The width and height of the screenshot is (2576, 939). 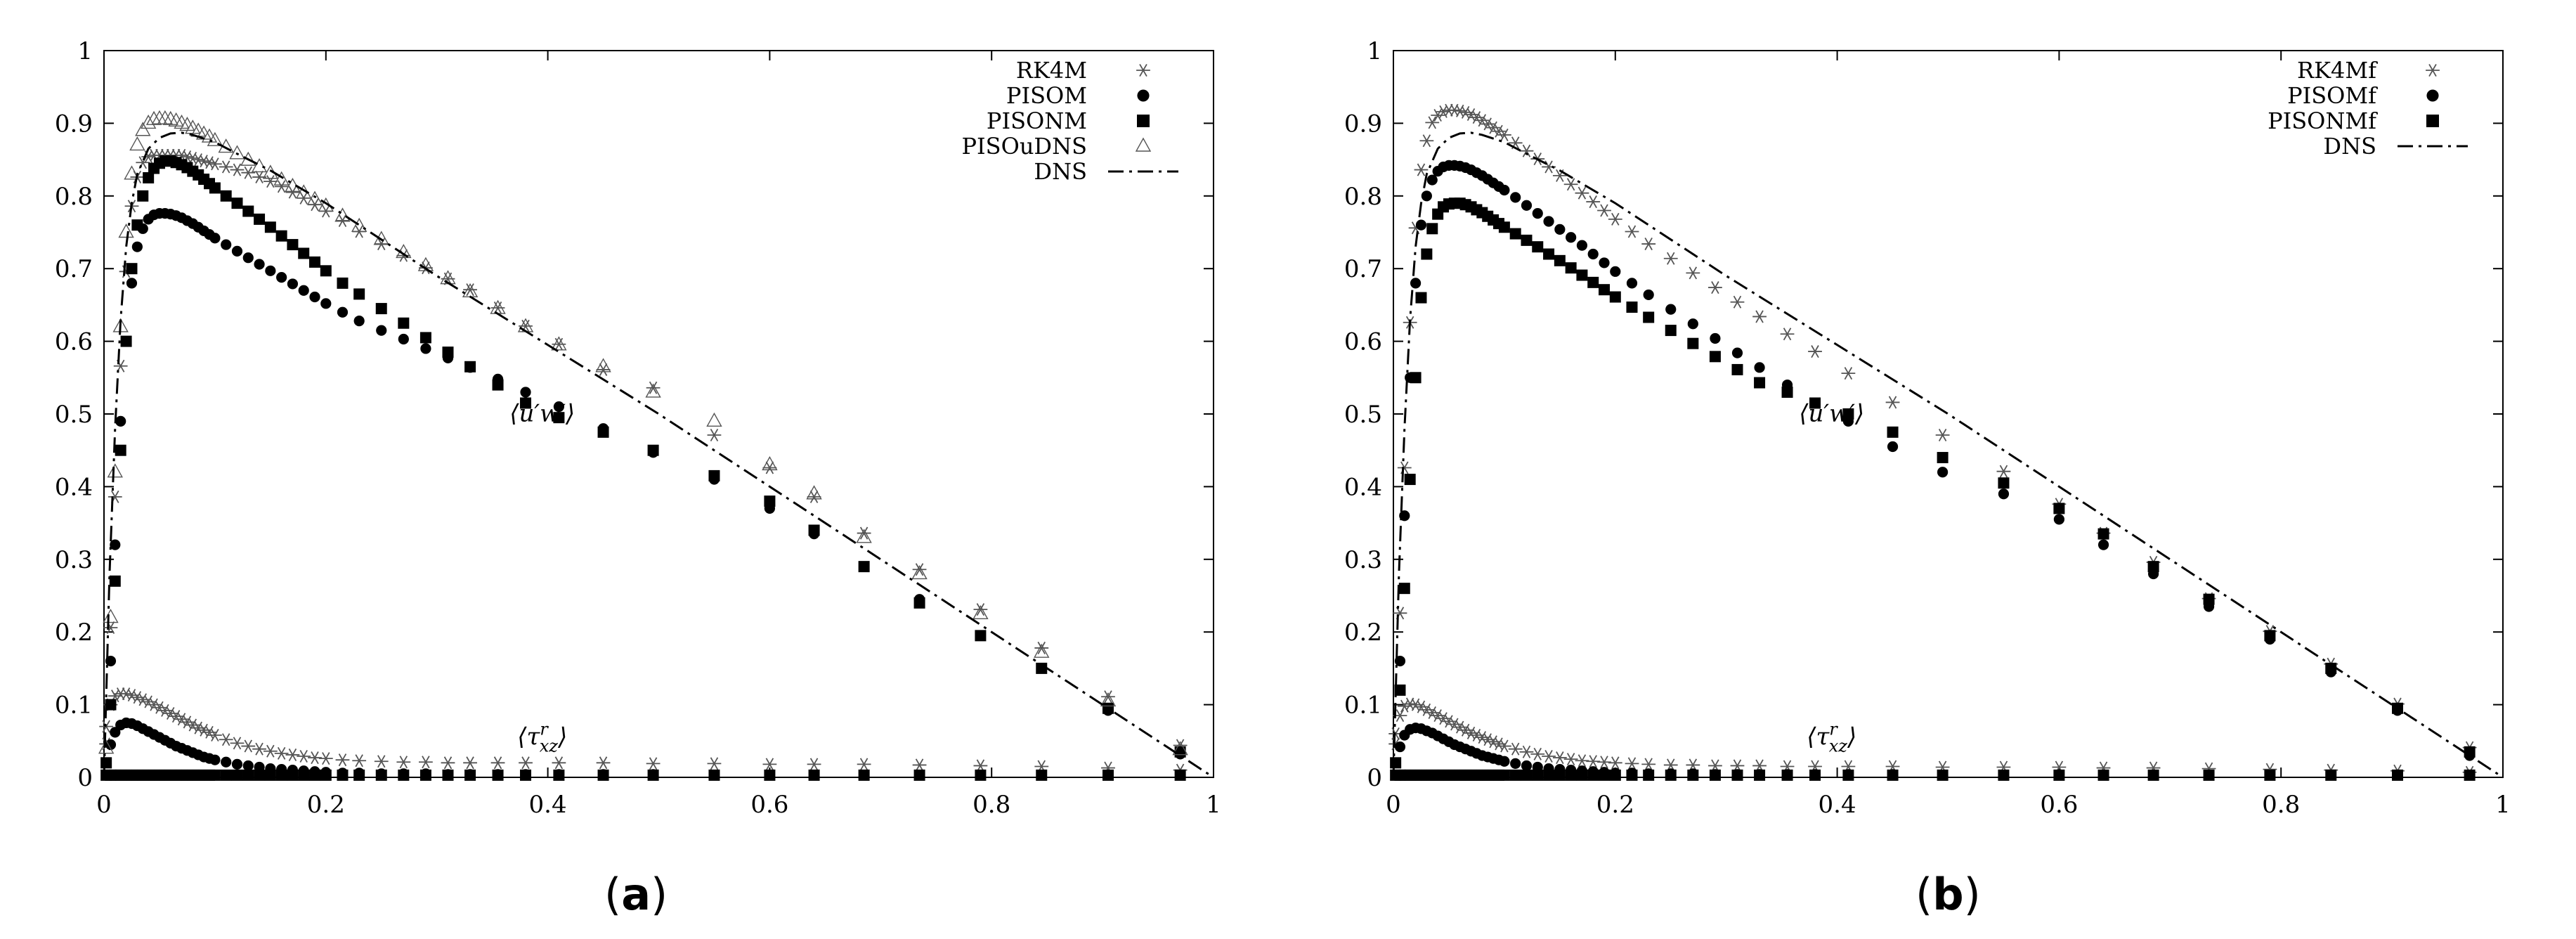 What do you see at coordinates (2332, 95) in the screenshot?
I see `legend-label: PISOMf` at bounding box center [2332, 95].